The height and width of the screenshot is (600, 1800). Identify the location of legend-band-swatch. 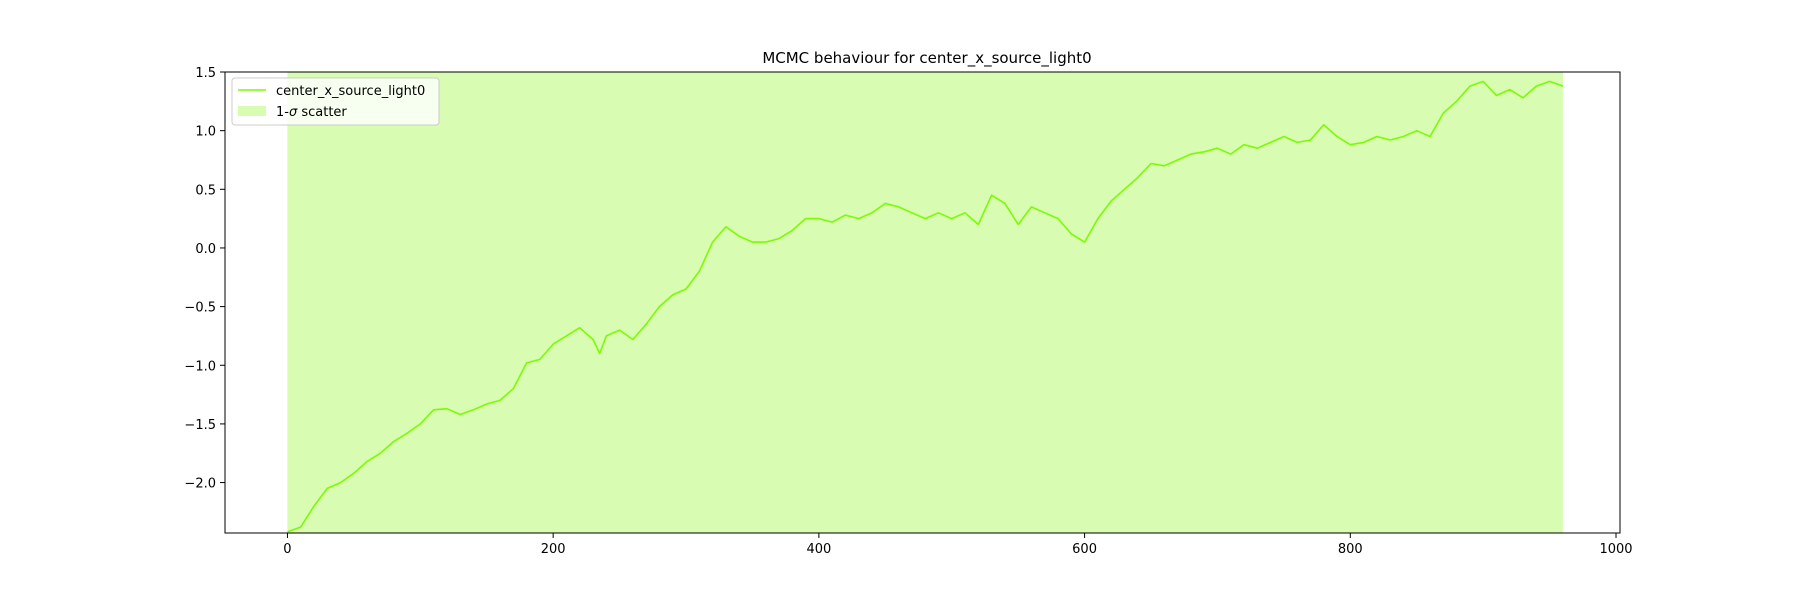
(252, 111).